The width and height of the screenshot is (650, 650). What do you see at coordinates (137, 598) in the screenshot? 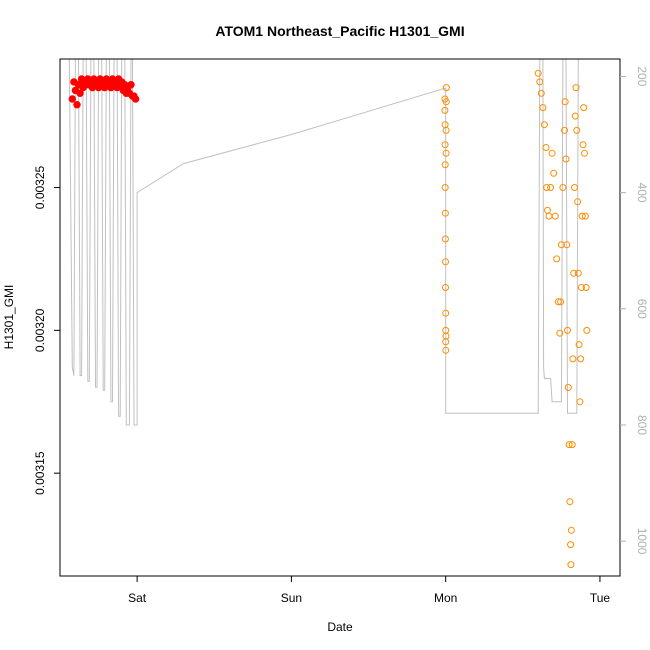
I see `x-tick-label: Sat` at bounding box center [137, 598].